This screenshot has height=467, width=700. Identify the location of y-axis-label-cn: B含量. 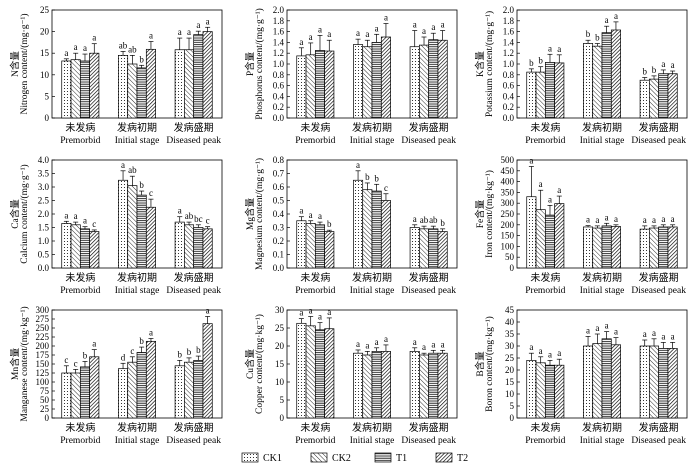
(480, 364).